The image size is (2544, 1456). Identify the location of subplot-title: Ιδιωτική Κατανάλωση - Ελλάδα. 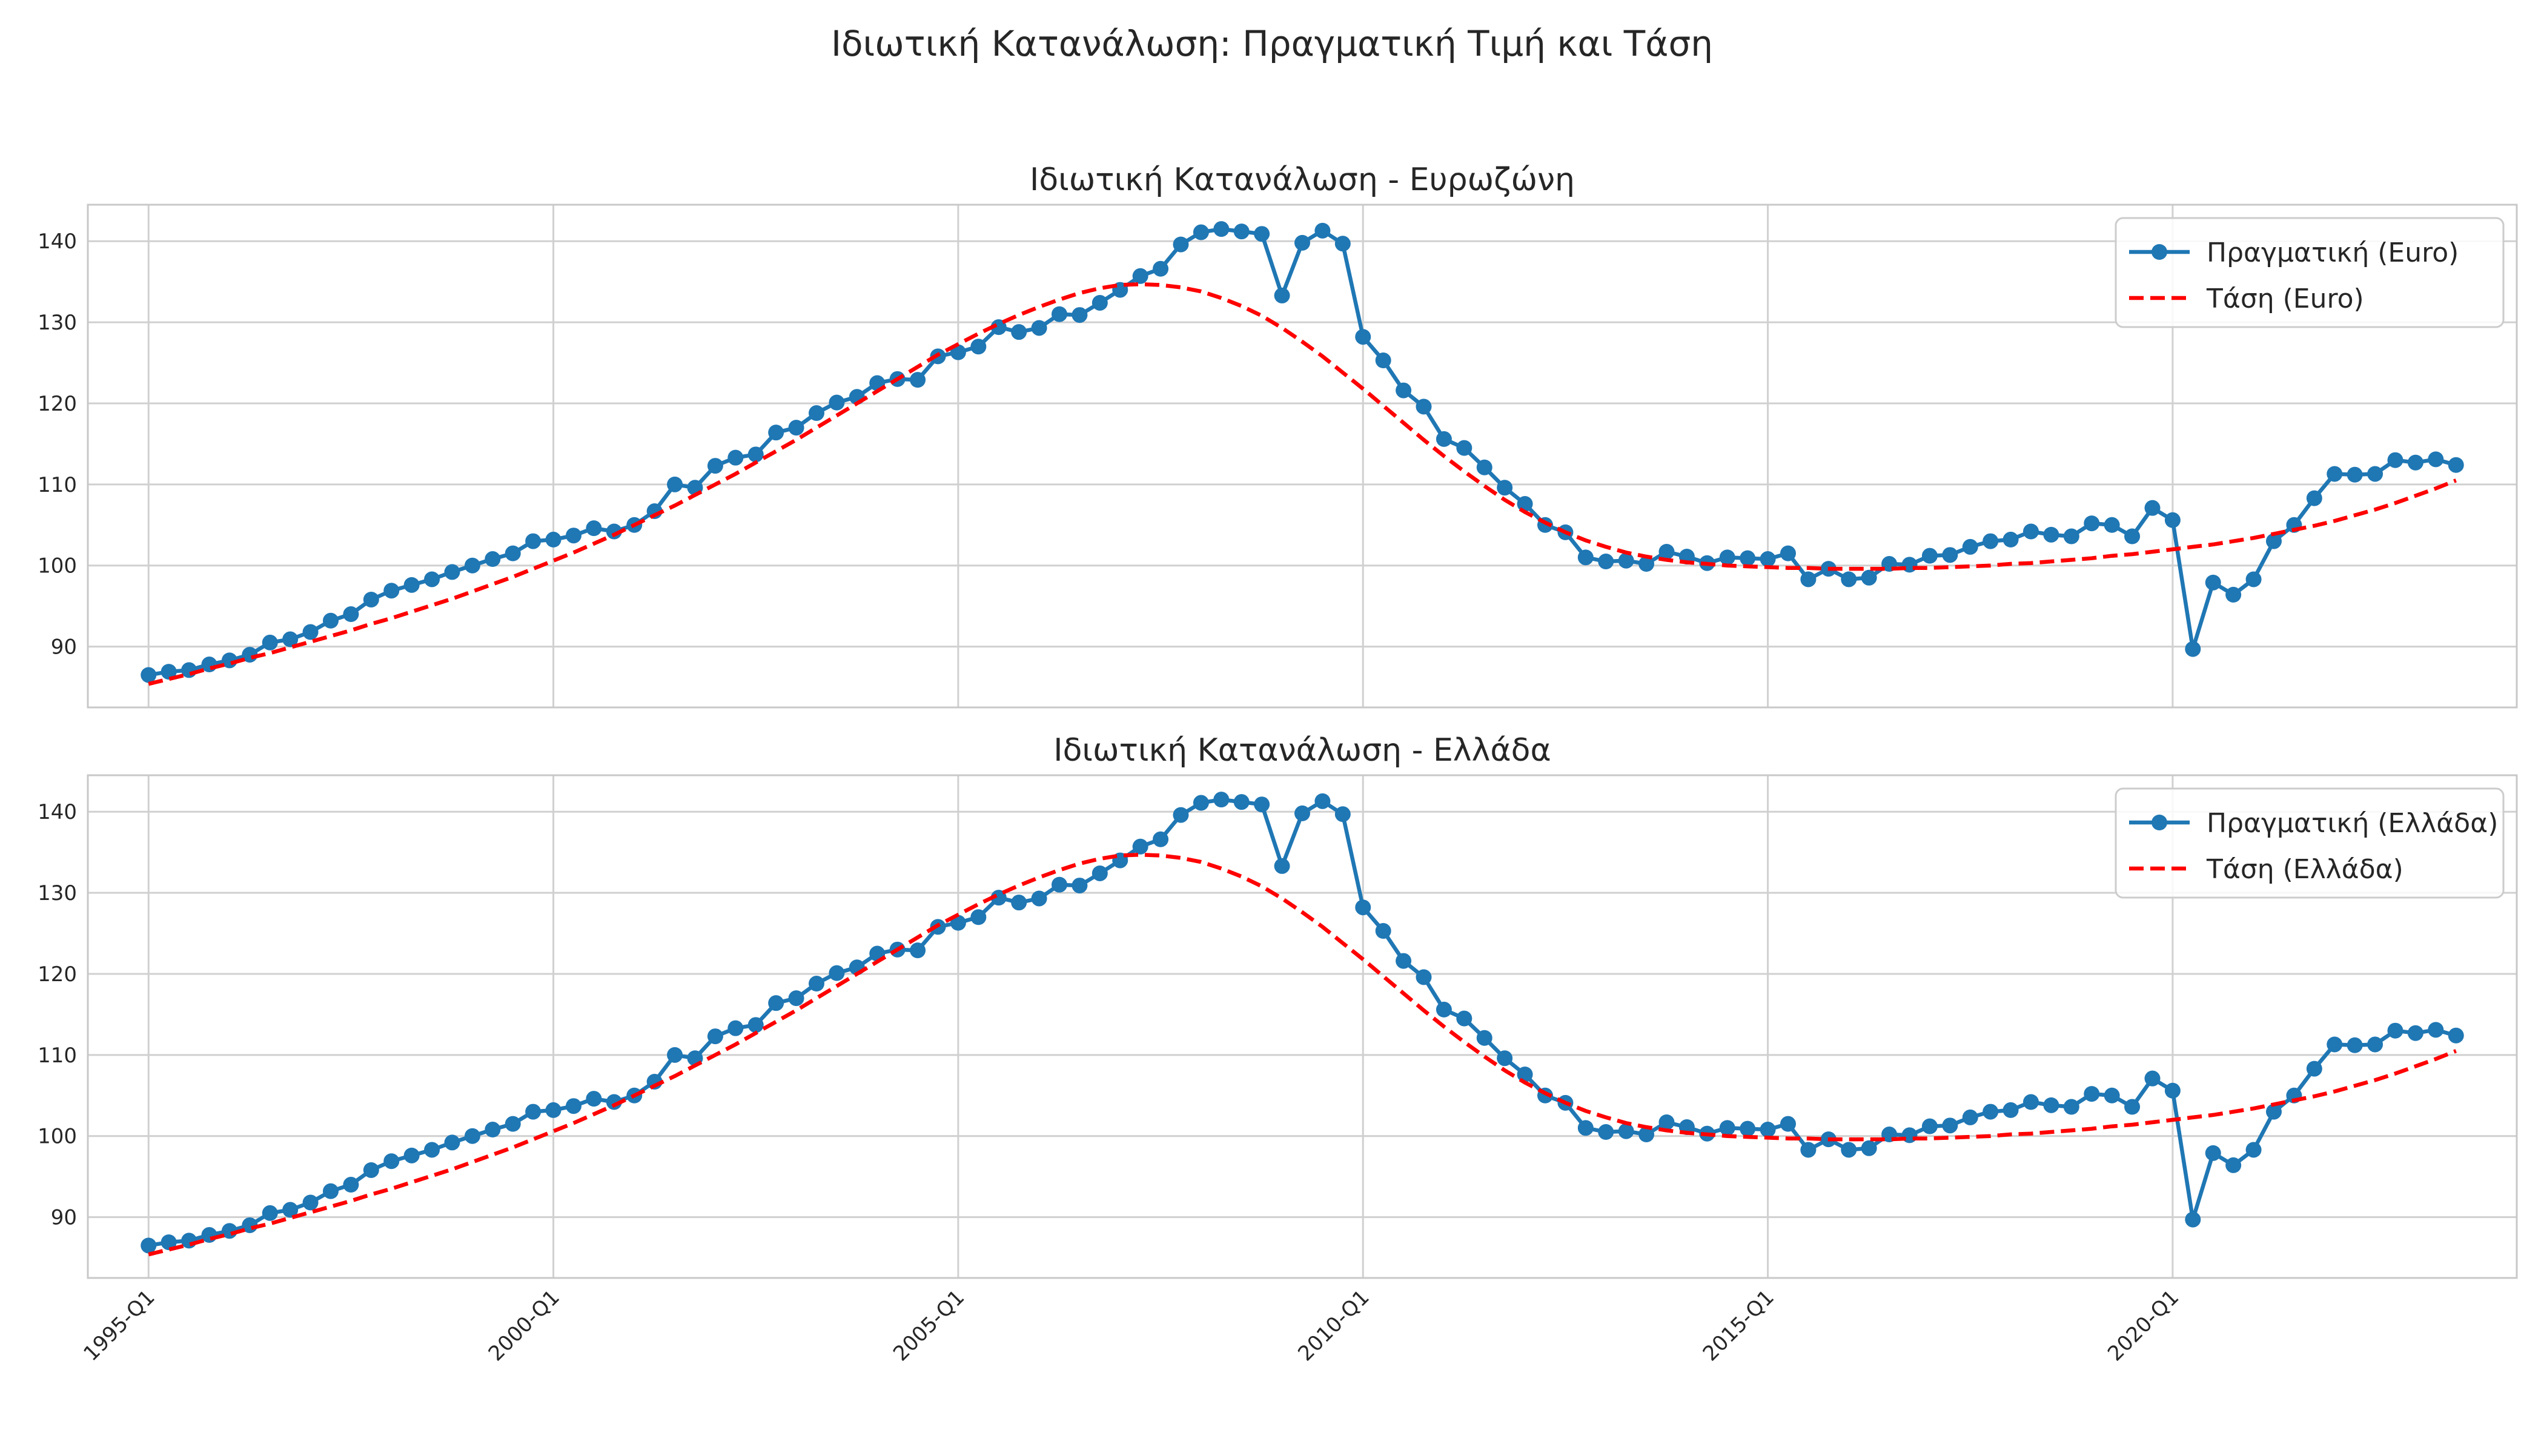
(1302, 750).